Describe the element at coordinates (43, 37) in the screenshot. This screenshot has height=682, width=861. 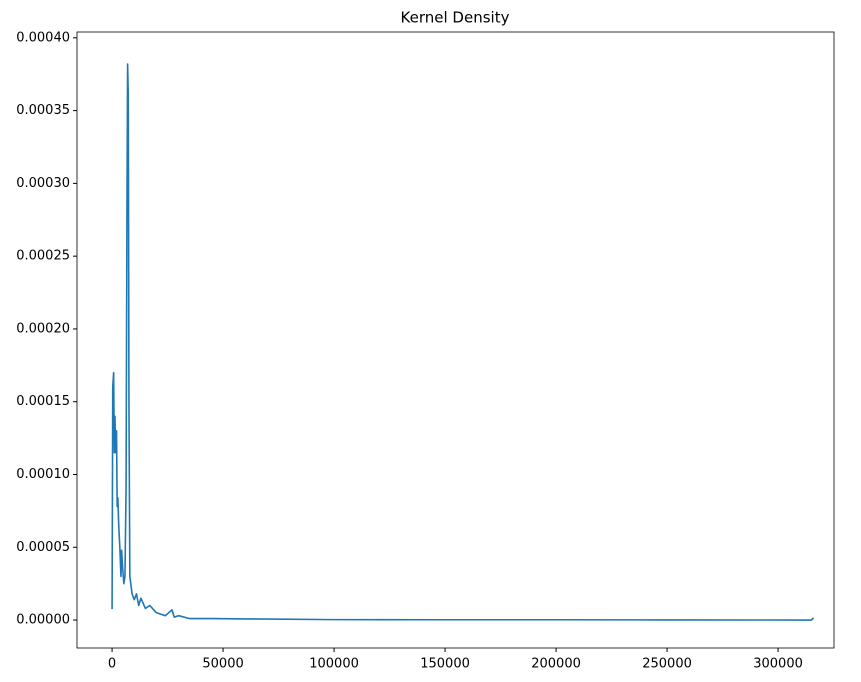
I see `y-tick-label: 0.00040` at that location.